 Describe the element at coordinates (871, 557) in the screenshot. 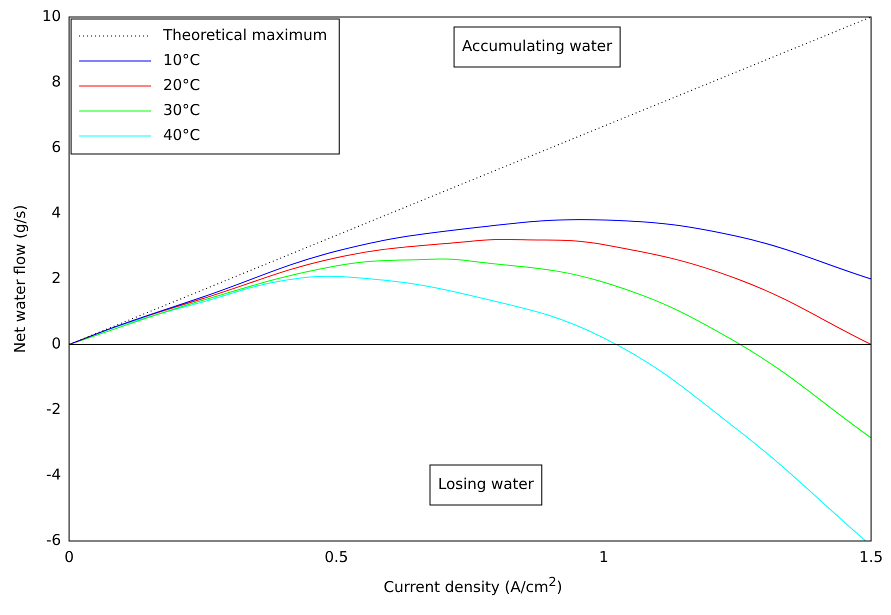

I see `x-tick-label: 1.5` at that location.